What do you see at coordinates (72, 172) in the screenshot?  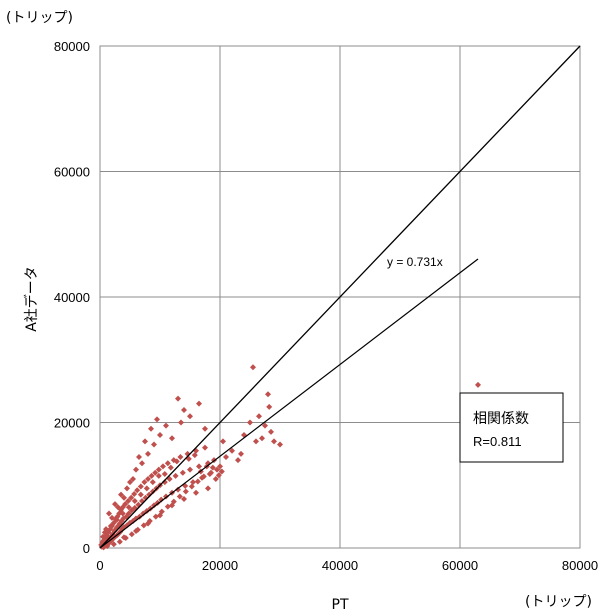 I see `y-tick-label: 60000` at bounding box center [72, 172].